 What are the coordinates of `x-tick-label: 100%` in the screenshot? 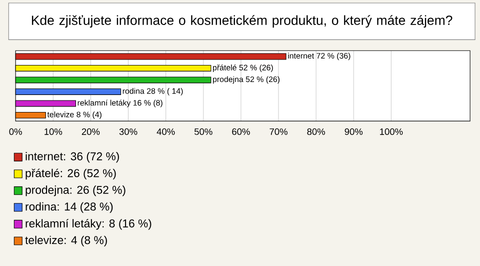 It's located at (391, 131).